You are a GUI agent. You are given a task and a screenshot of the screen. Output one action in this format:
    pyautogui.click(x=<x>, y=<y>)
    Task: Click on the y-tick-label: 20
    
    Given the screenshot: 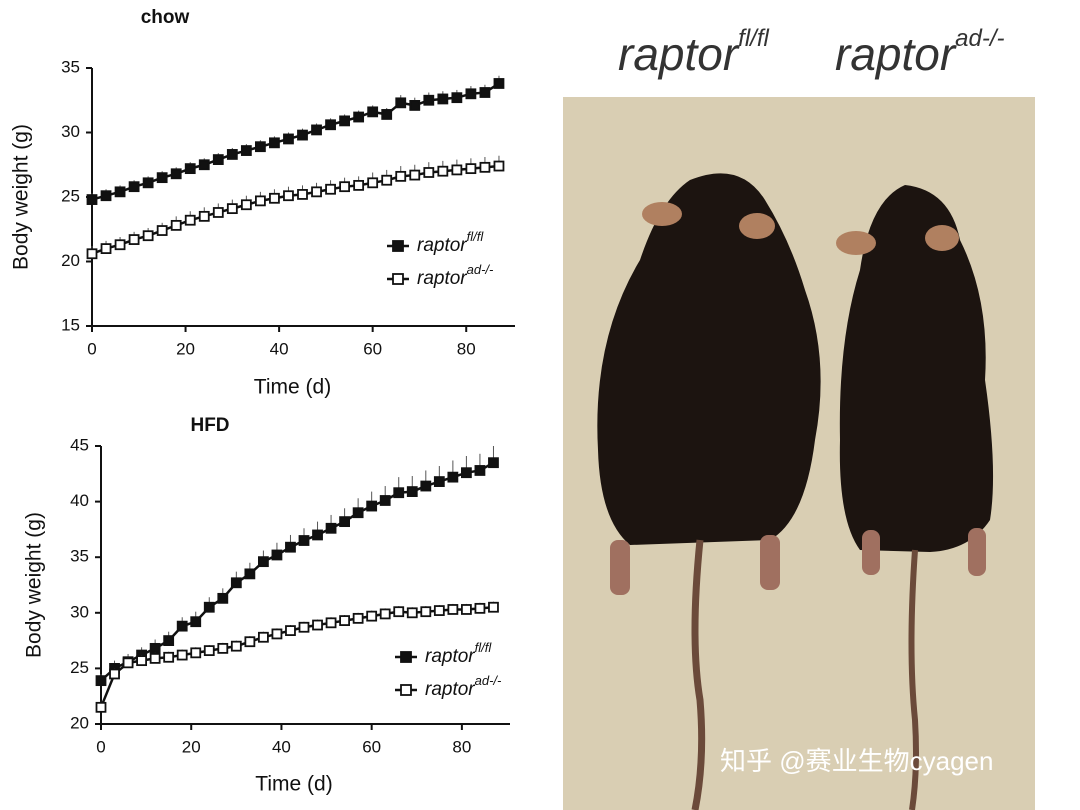 What is the action you would take?
    pyautogui.click(x=70, y=260)
    